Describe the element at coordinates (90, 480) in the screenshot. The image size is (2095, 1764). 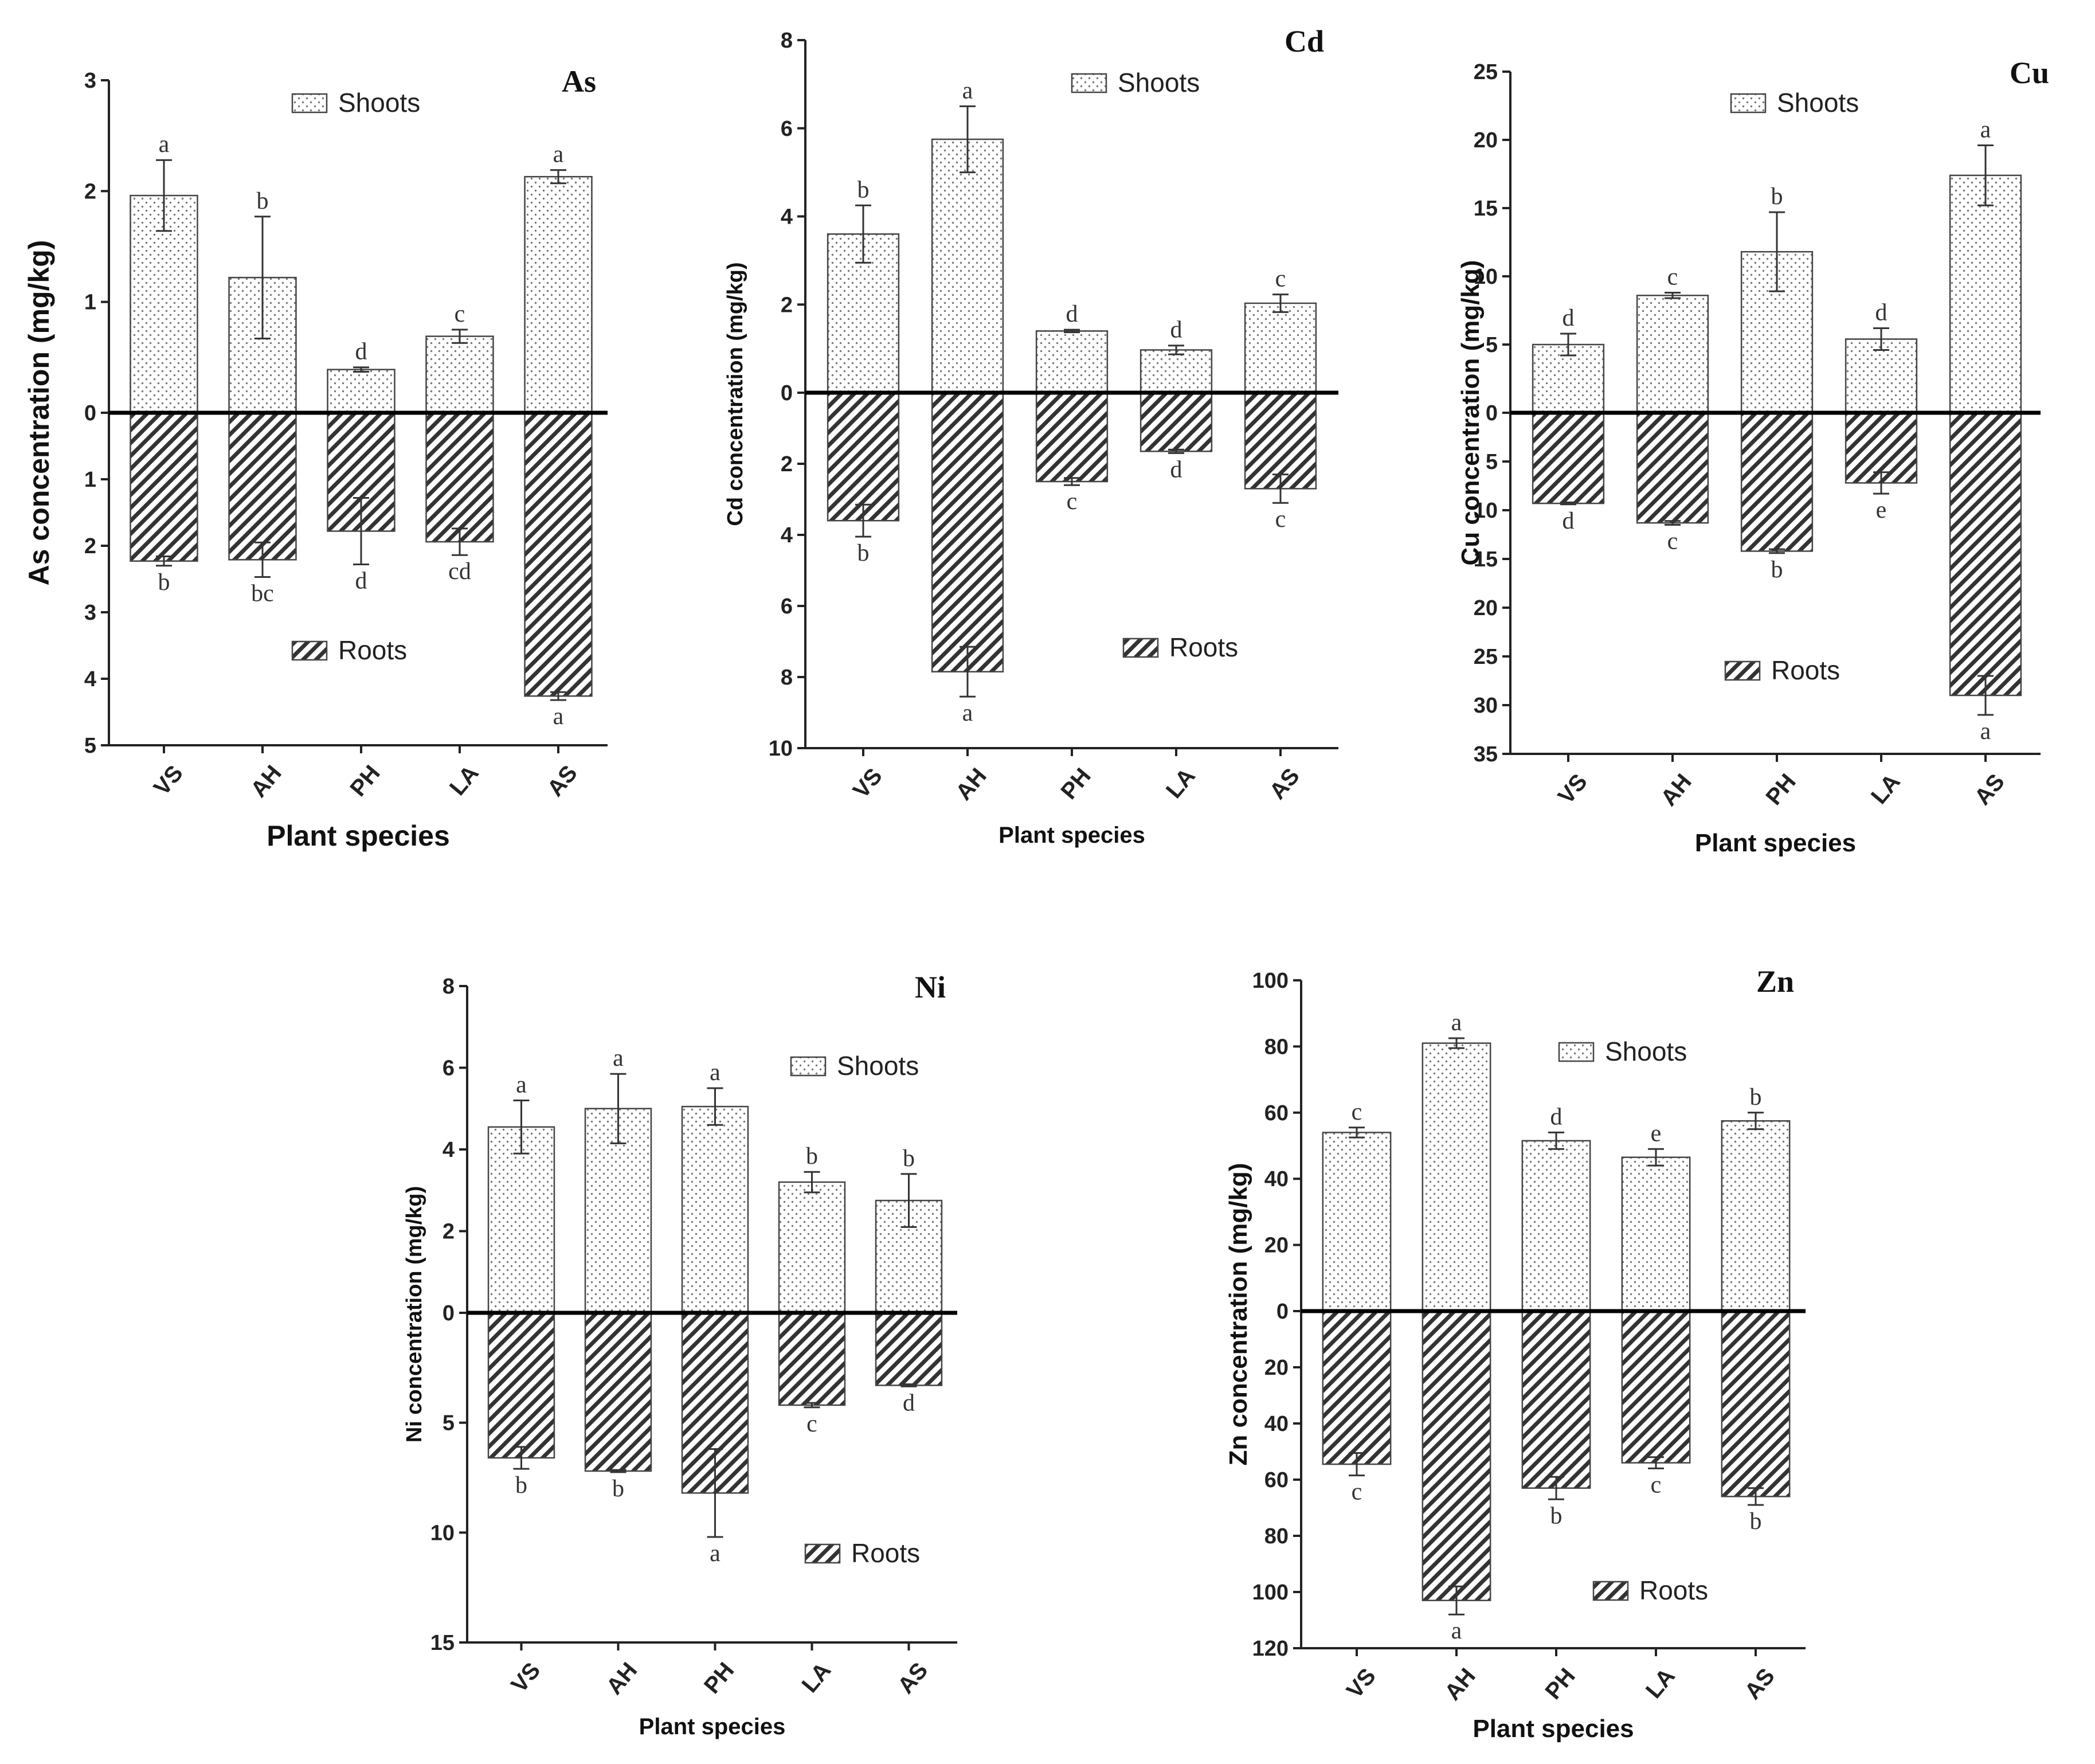
I see `y-tick-label: 1` at that location.